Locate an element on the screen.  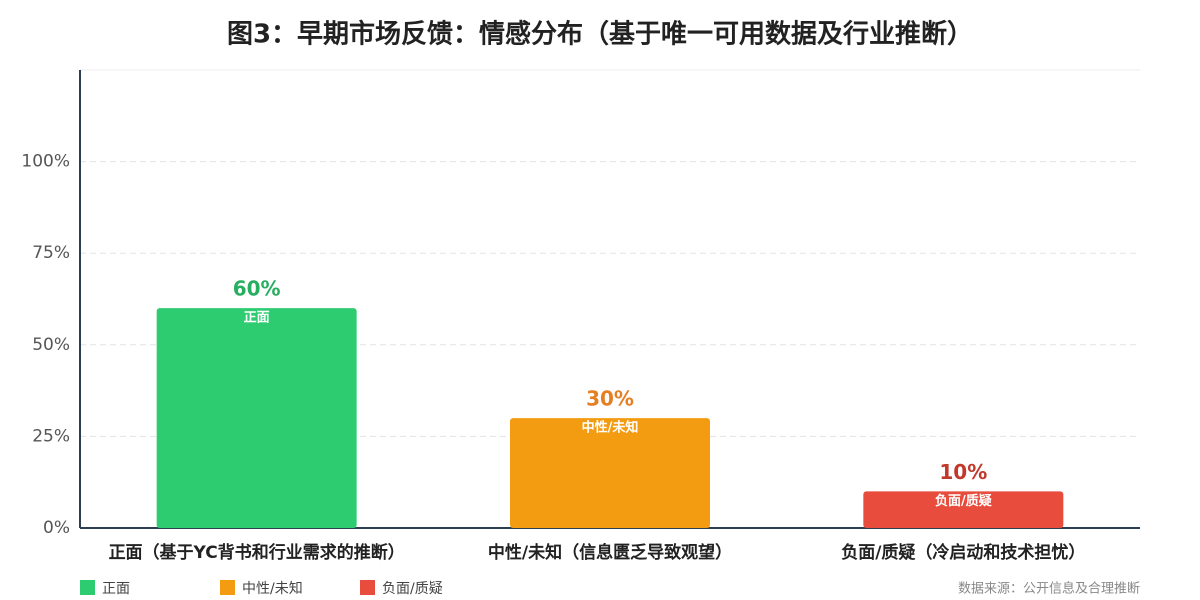
y-tick-label: 0% is located at coordinates (56, 528).